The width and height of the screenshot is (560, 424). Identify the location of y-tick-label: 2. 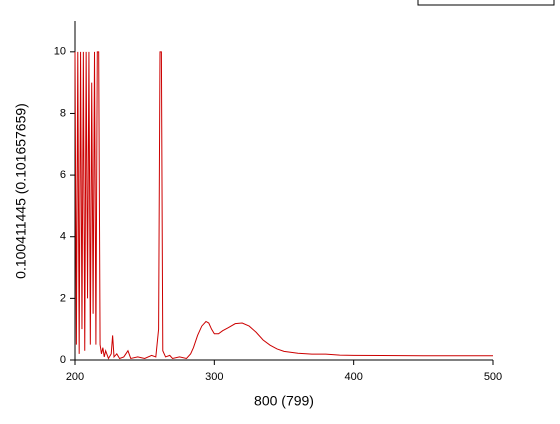
(63, 298).